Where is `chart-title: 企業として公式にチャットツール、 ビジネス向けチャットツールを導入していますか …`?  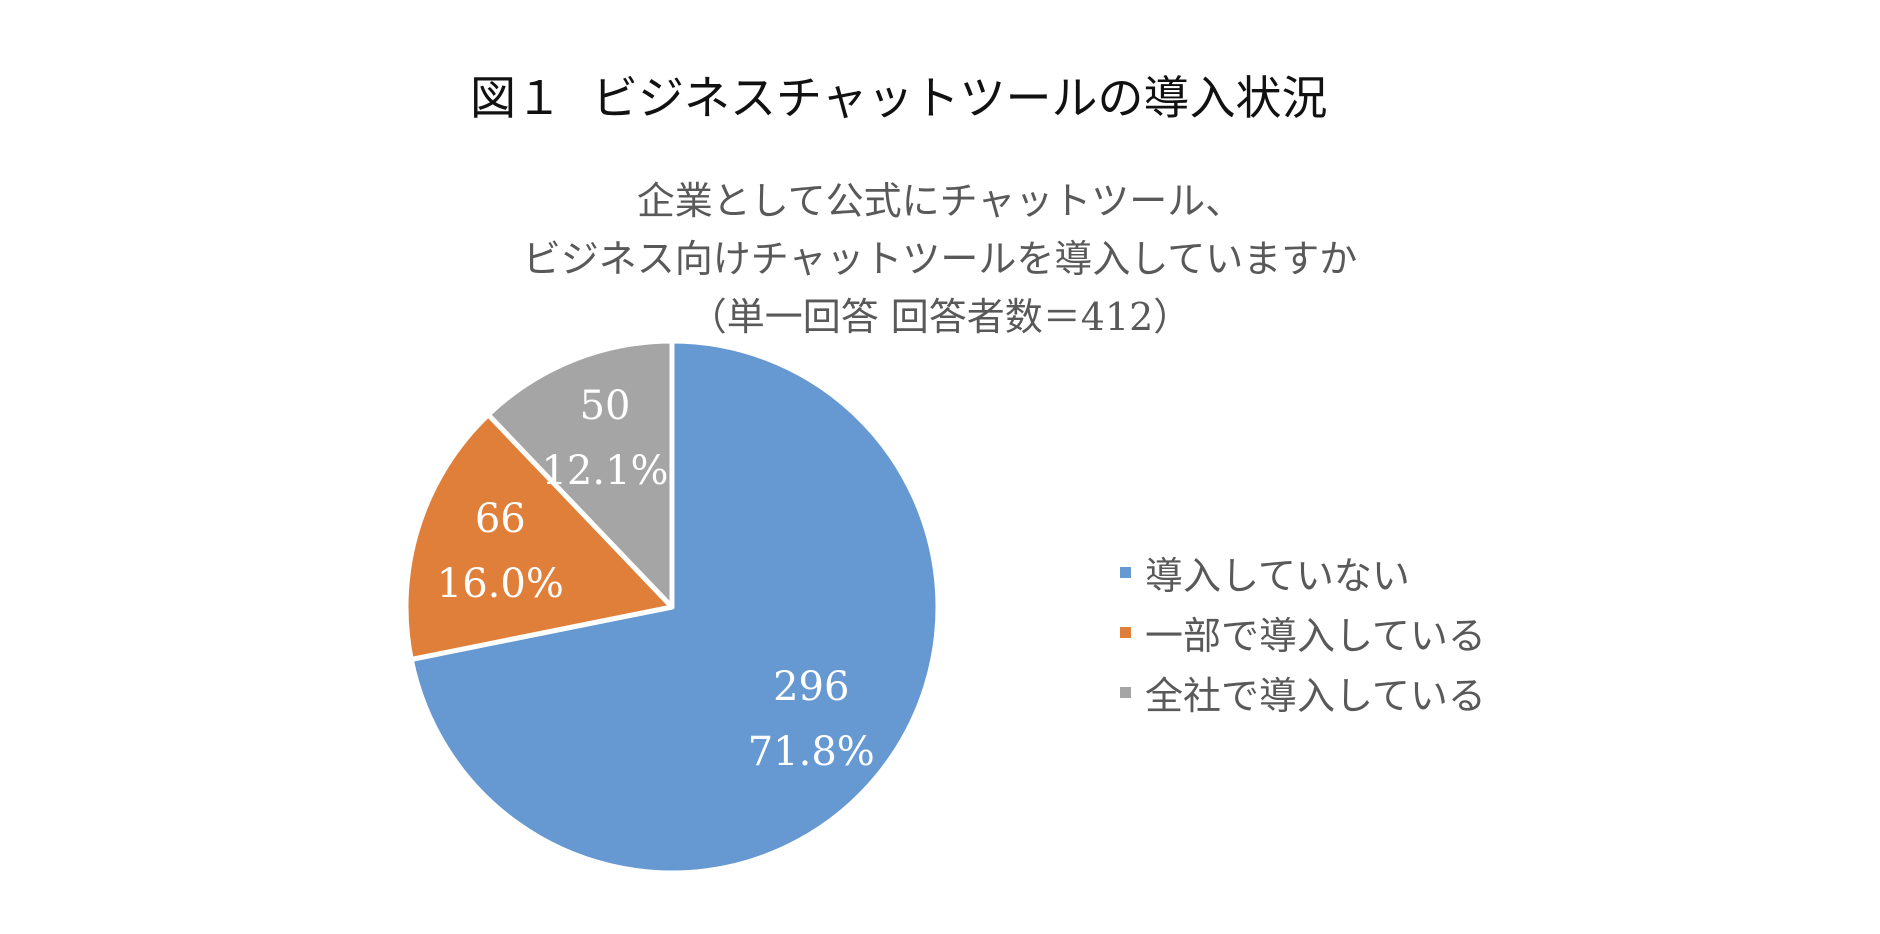 chart-title: 企業として公式にチャットツール、 ビジネス向けチャットツールを導入していますか … is located at coordinates (940, 259).